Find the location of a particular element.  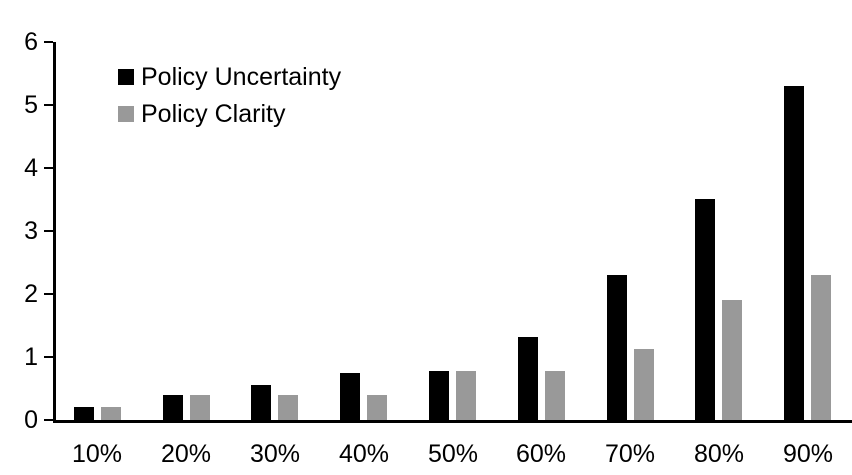

legend-swatch-policy-uncertainty is located at coordinates (126, 77).